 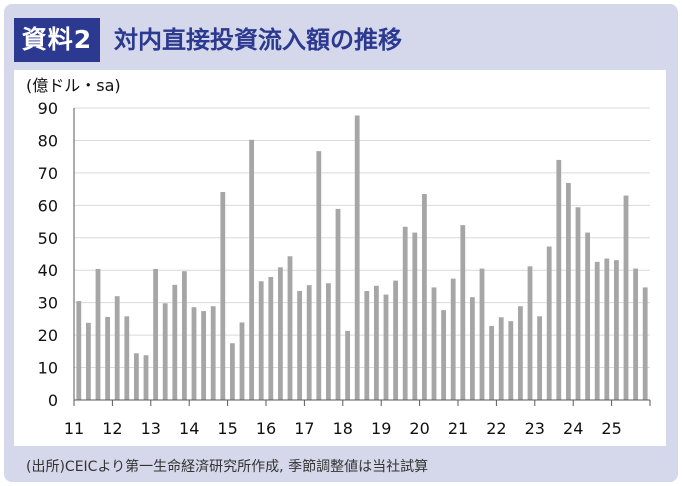 I want to click on x-tick-label: 13, so click(x=151, y=428).